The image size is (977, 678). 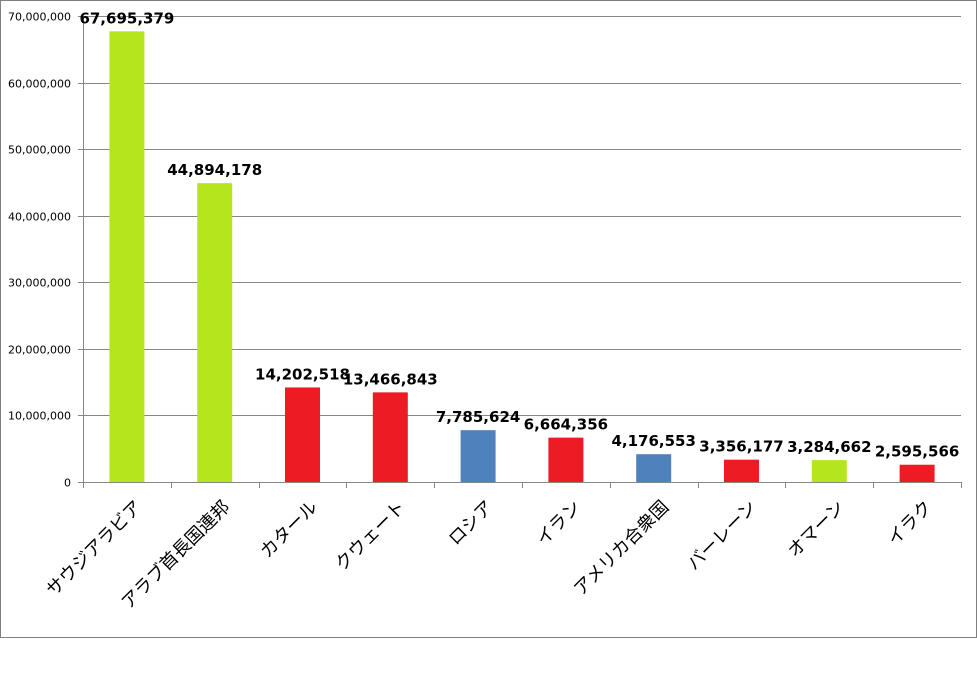 I want to click on y-tick-label: 40,000,000, so click(x=39, y=217).